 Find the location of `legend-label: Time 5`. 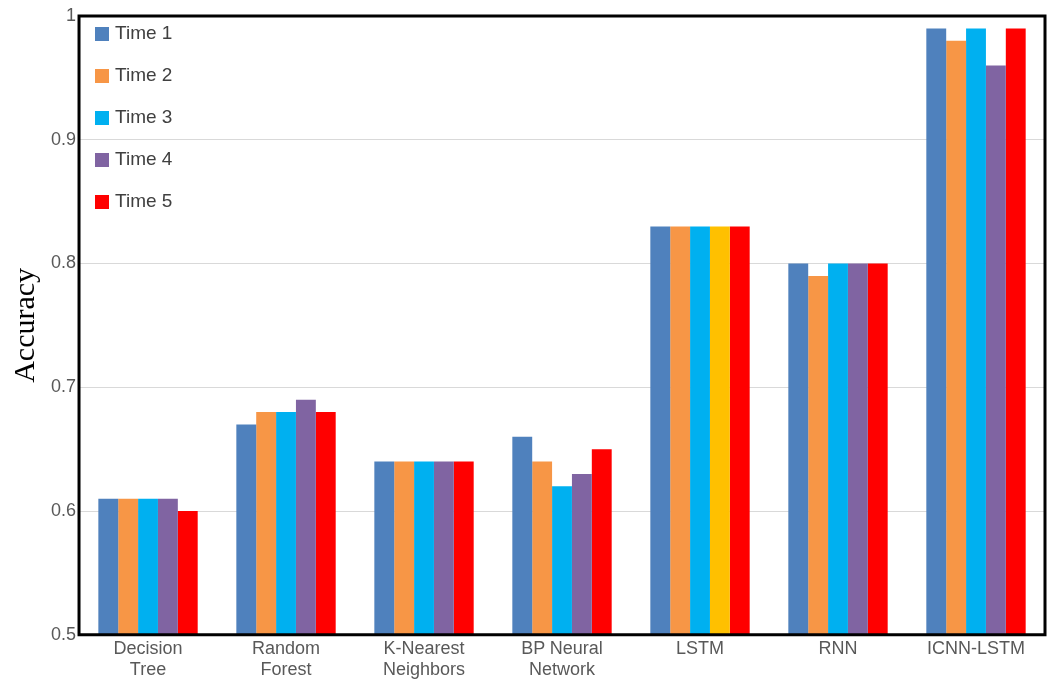

legend-label: Time 5 is located at coordinates (144, 201).